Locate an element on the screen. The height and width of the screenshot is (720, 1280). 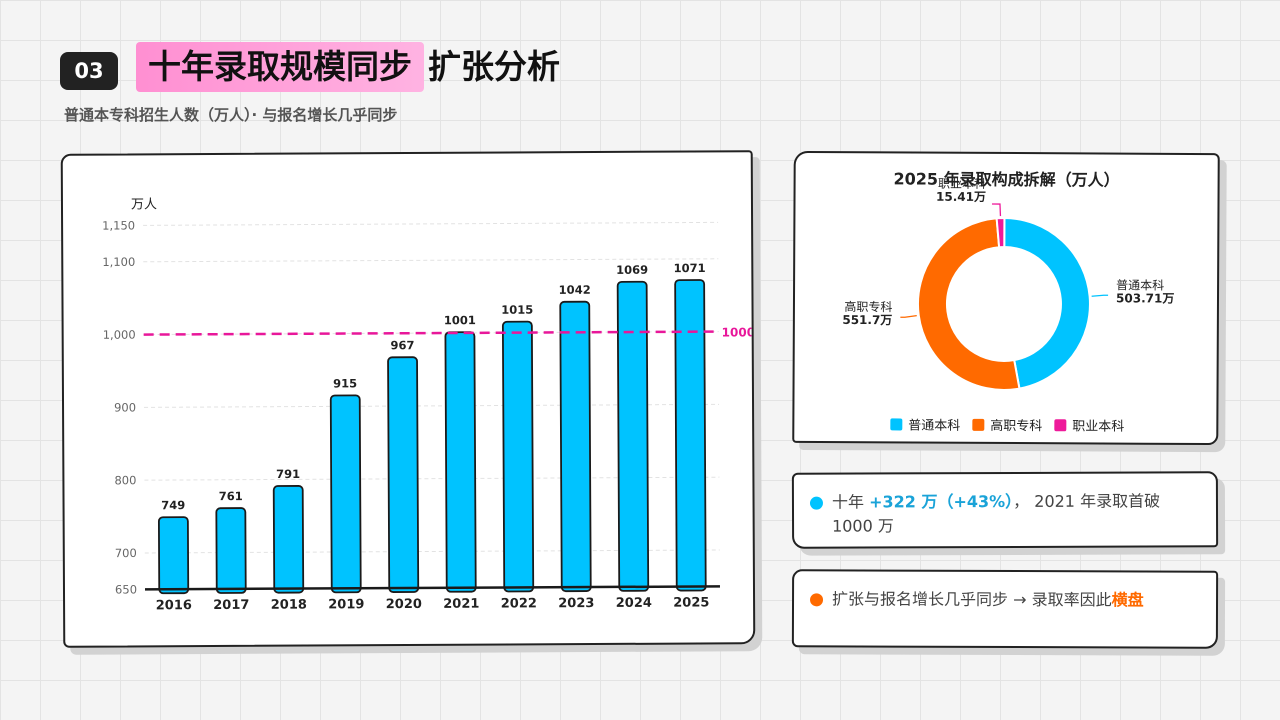
legend-label: 职业本科 is located at coordinates (1098, 426).